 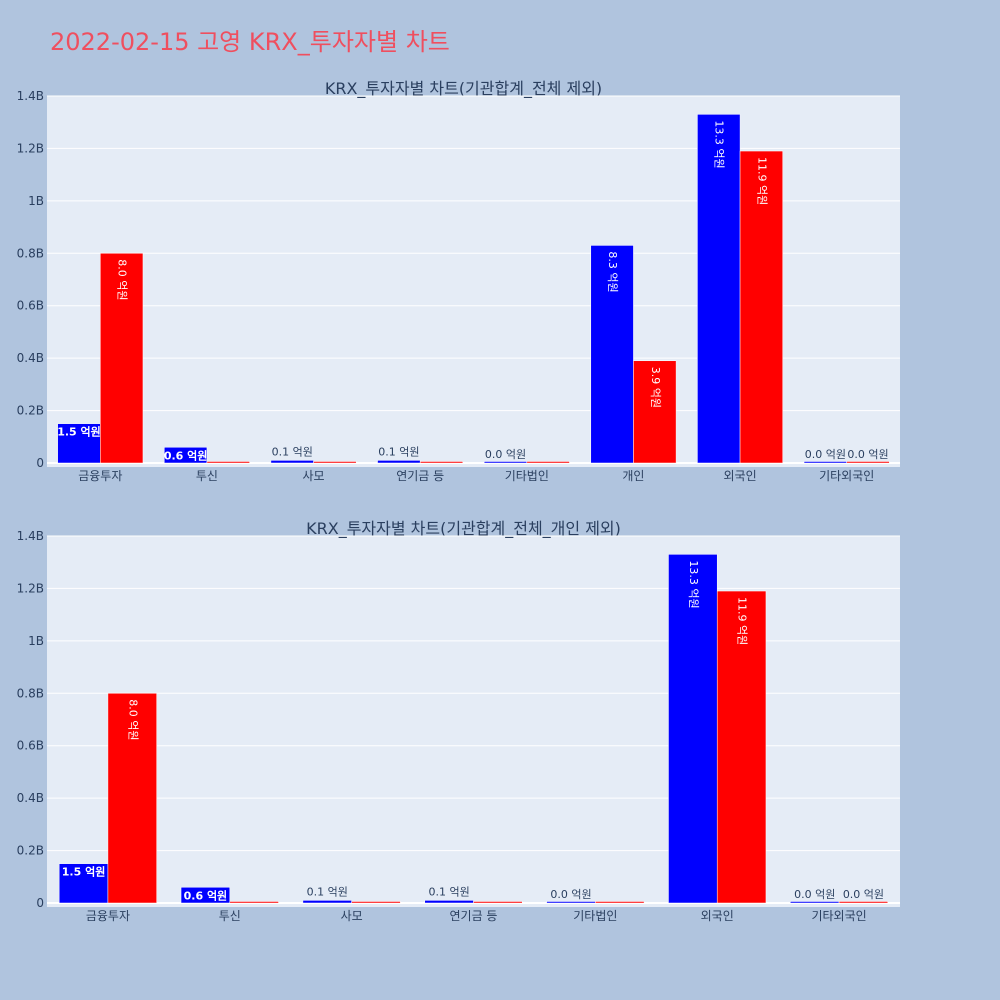 What do you see at coordinates (612, 271) in the screenshot?
I see `data-label: 8.3 억원` at bounding box center [612, 271].